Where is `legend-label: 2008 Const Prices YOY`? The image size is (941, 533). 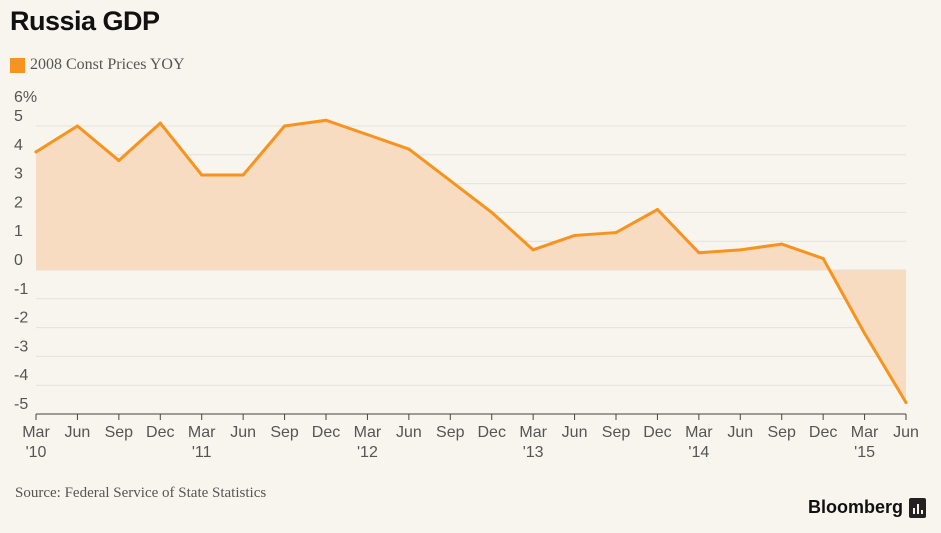
legend-label: 2008 Const Prices YOY is located at coordinates (107, 64).